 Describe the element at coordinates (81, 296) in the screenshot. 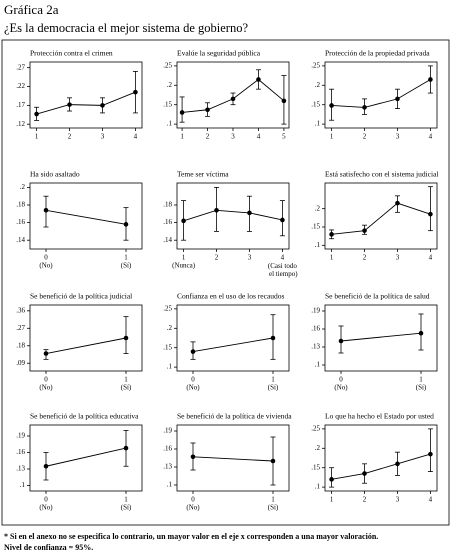

I see `panel-title: Se benefició de la política judicial` at that location.